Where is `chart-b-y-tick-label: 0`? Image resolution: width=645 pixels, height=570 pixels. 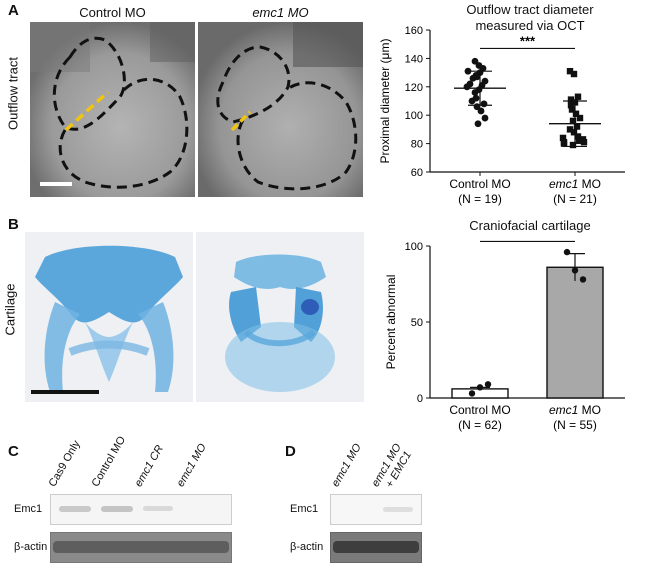
chart-b-y-tick-label: 0 is located at coordinates (420, 399).